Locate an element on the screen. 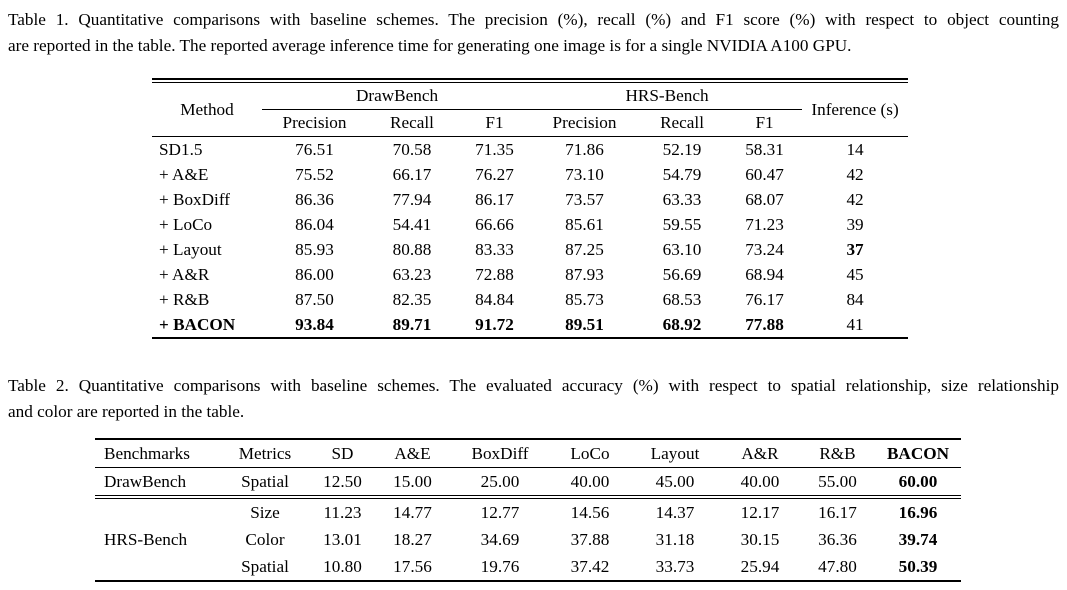  column-header: Benchmarks is located at coordinates (157, 453).